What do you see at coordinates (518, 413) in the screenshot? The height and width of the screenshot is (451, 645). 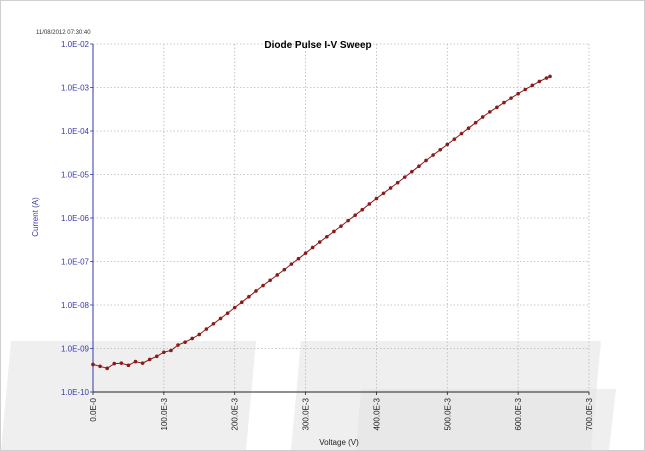 I see `x-tick-label: 600.0E-3` at bounding box center [518, 413].